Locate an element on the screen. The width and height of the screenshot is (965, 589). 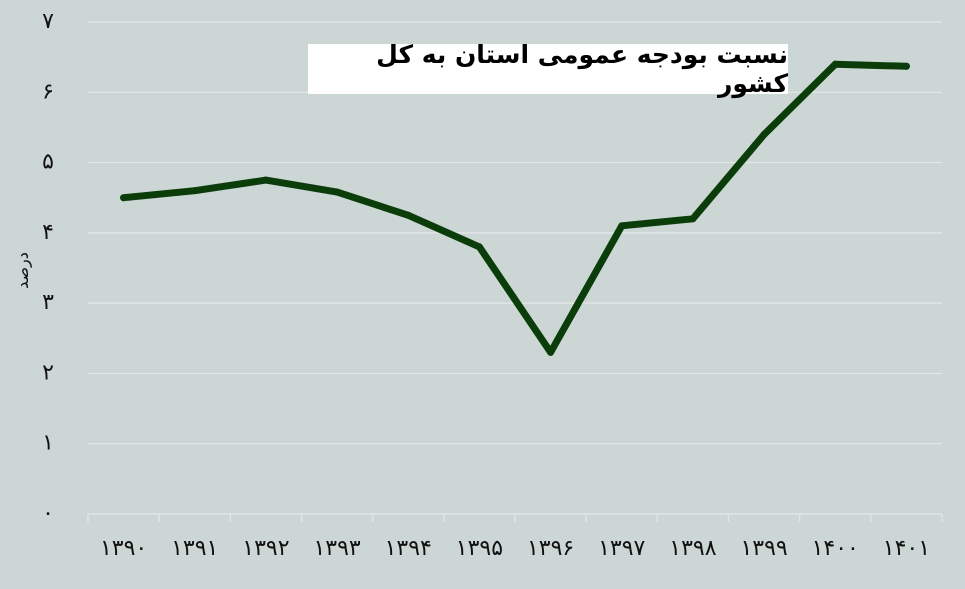
y-tick-label: ۳ is located at coordinates (48, 302).